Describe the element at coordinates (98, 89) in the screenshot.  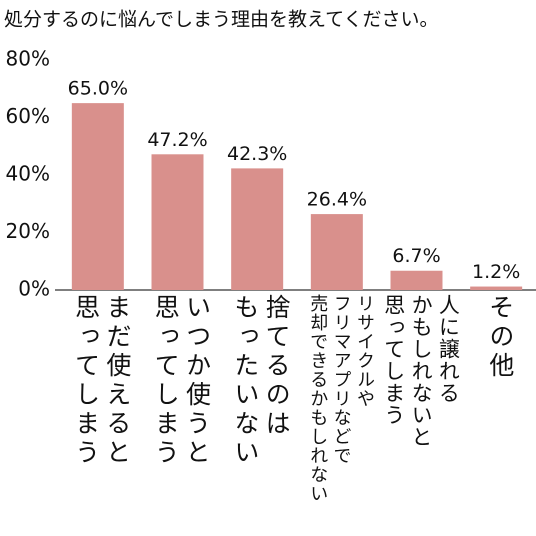
I see `value-label: 65.0%` at that location.